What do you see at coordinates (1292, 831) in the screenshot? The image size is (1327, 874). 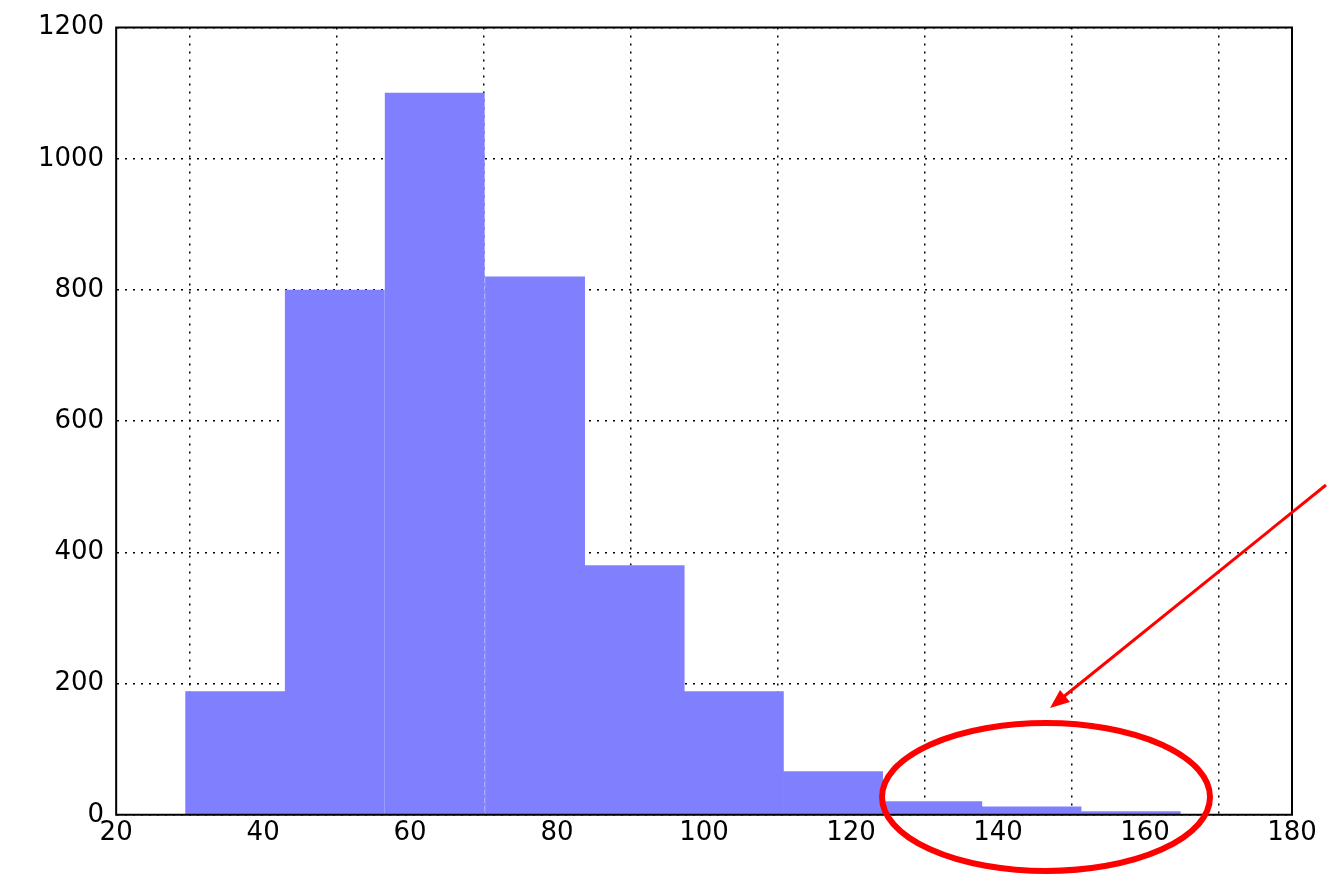 I see `x-tick-label: 180` at bounding box center [1292, 831].